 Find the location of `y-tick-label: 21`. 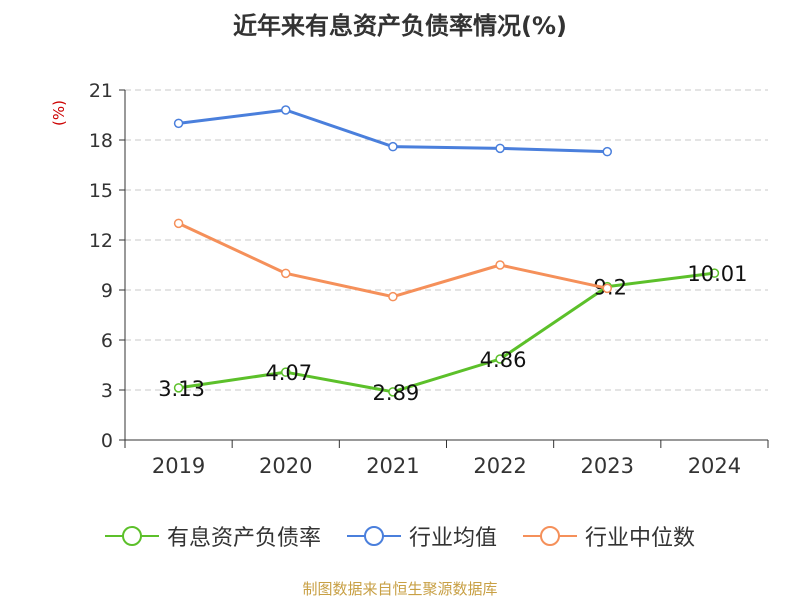

y-tick-label: 21 is located at coordinates (101, 91).